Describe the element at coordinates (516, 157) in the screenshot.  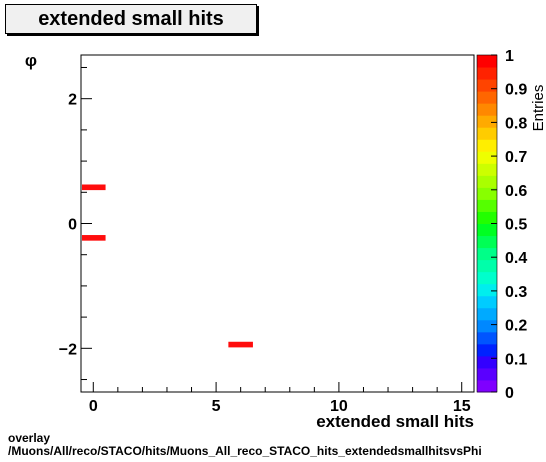
I see `colorbar-tick-label: 0.7` at that location.